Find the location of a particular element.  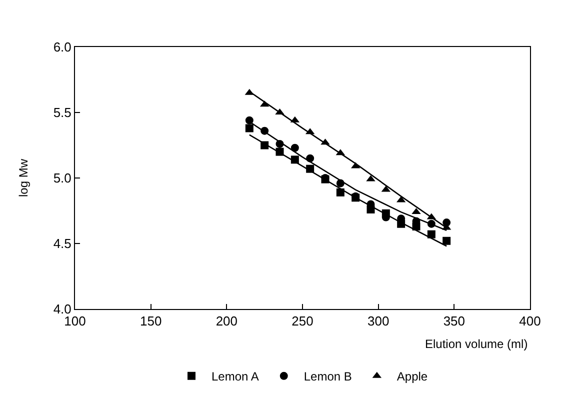

legend-label: Lemon A is located at coordinates (235, 377).